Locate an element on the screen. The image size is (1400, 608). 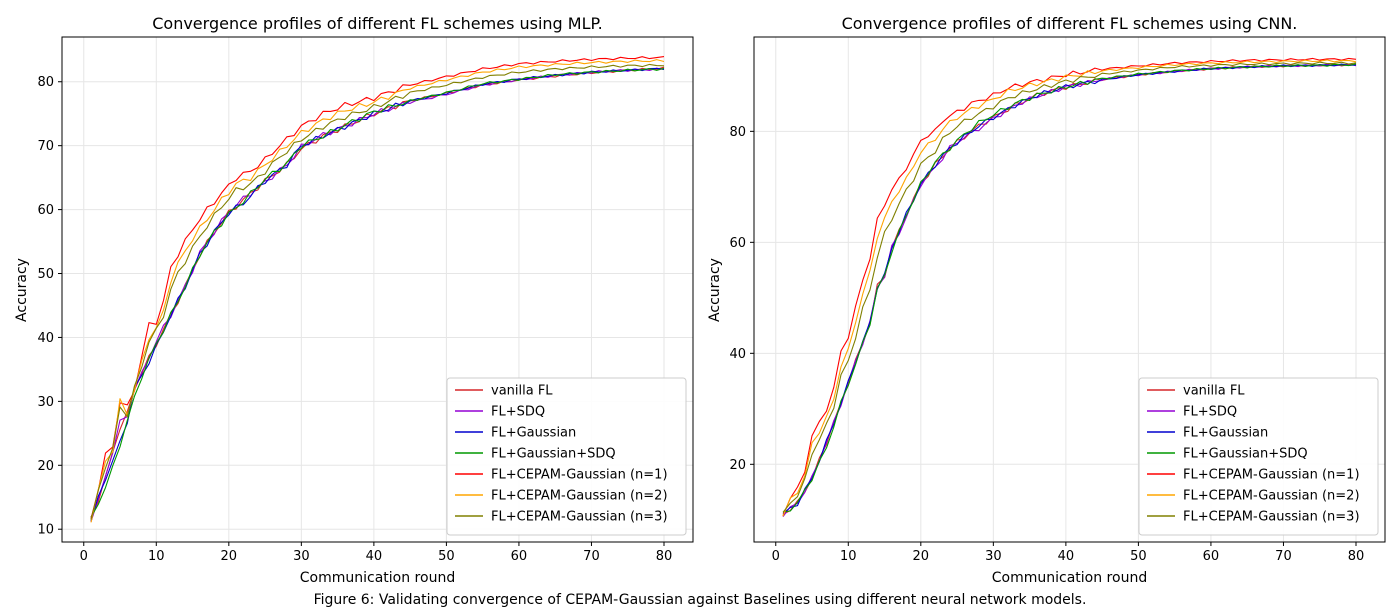
y-tick-label: 50 is located at coordinates (45, 274).